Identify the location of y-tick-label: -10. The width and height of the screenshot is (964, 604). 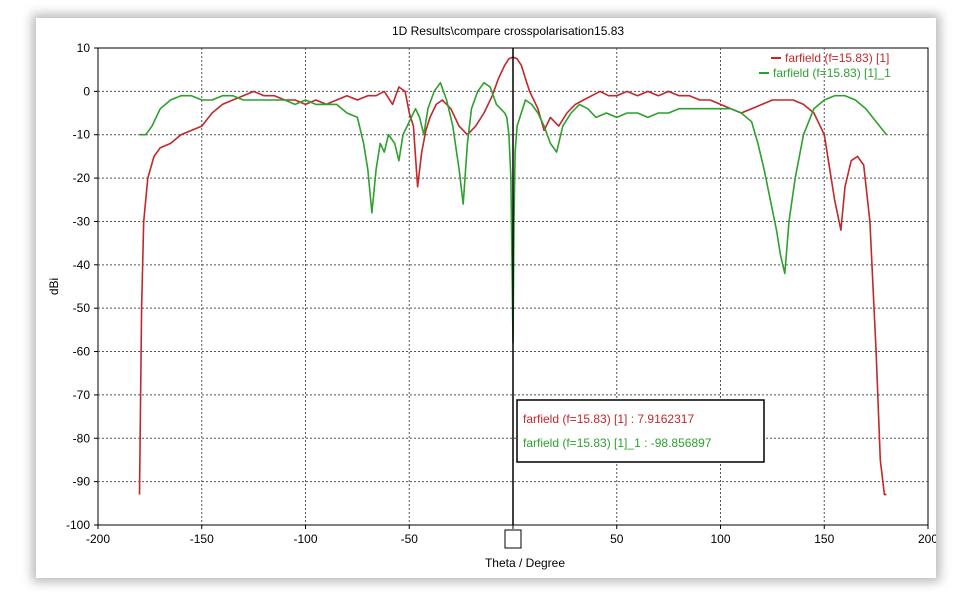
(82, 135).